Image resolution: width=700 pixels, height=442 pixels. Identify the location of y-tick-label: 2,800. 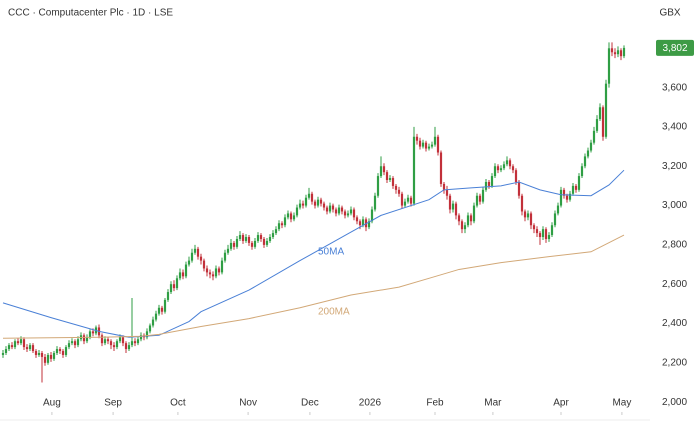
(674, 245).